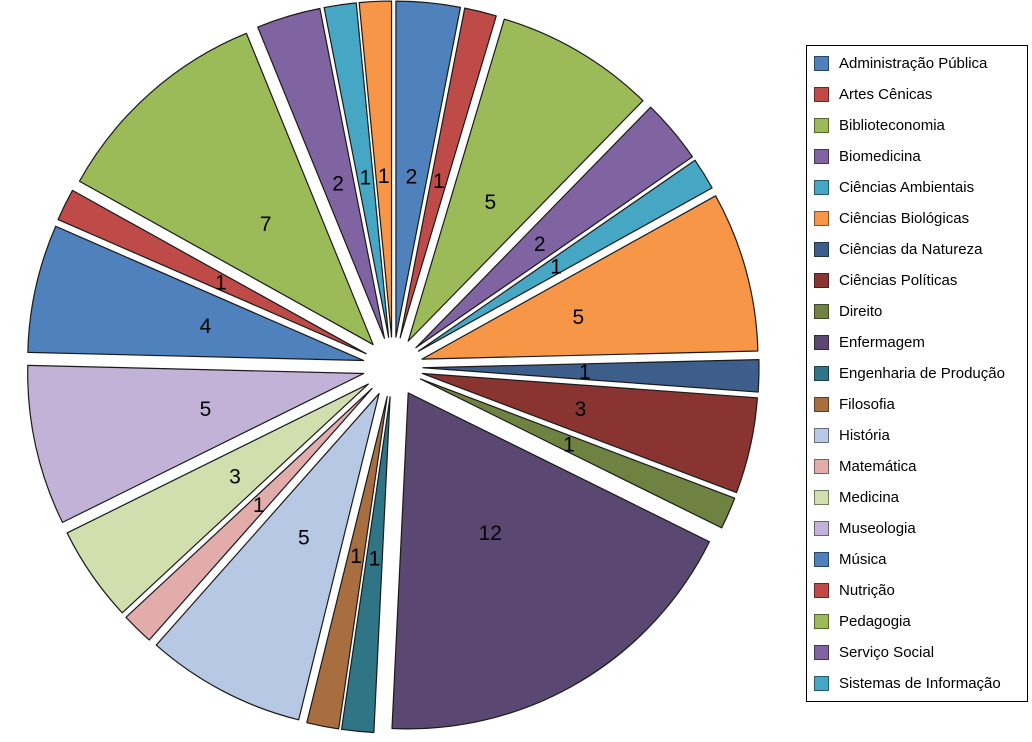 The image size is (1032, 742). I want to click on legend-label: Enfermagem, so click(882, 342).